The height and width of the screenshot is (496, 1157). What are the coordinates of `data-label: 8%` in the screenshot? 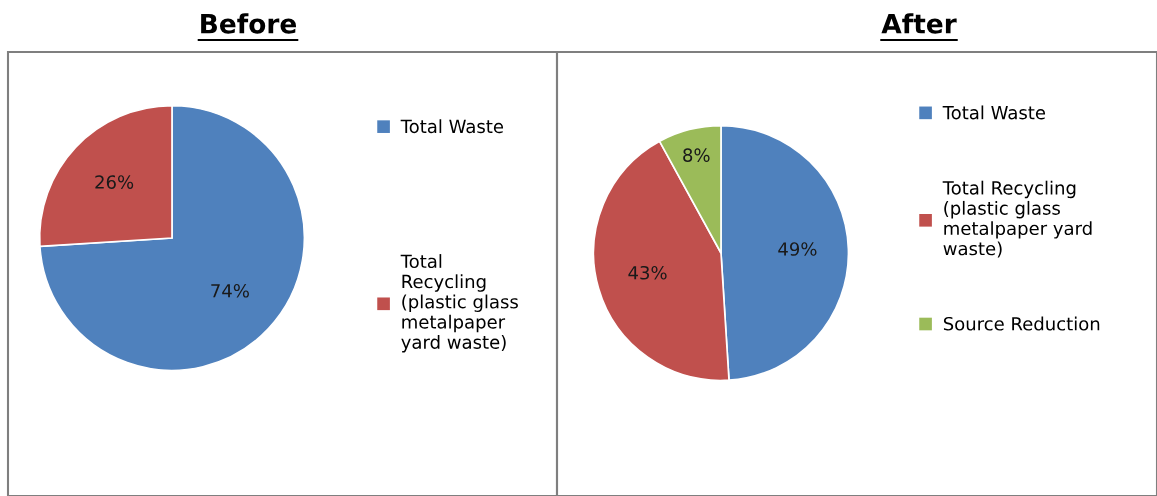 It's located at (696, 155).